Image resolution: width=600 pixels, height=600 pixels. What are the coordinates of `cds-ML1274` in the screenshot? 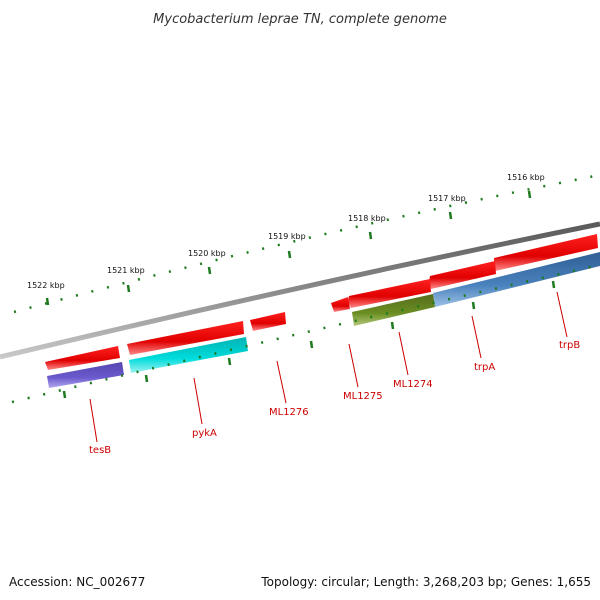 It's located at (389, 293).